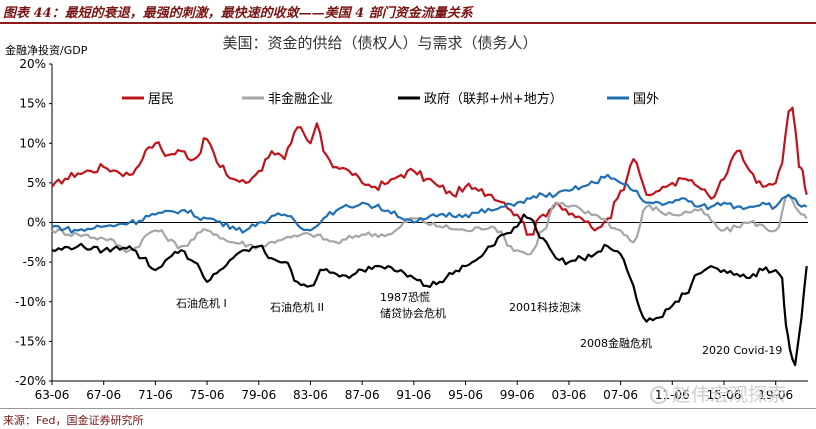 Image resolution: width=816 pixels, height=429 pixels. I want to click on x-tick-label: 75-06, so click(207, 395).